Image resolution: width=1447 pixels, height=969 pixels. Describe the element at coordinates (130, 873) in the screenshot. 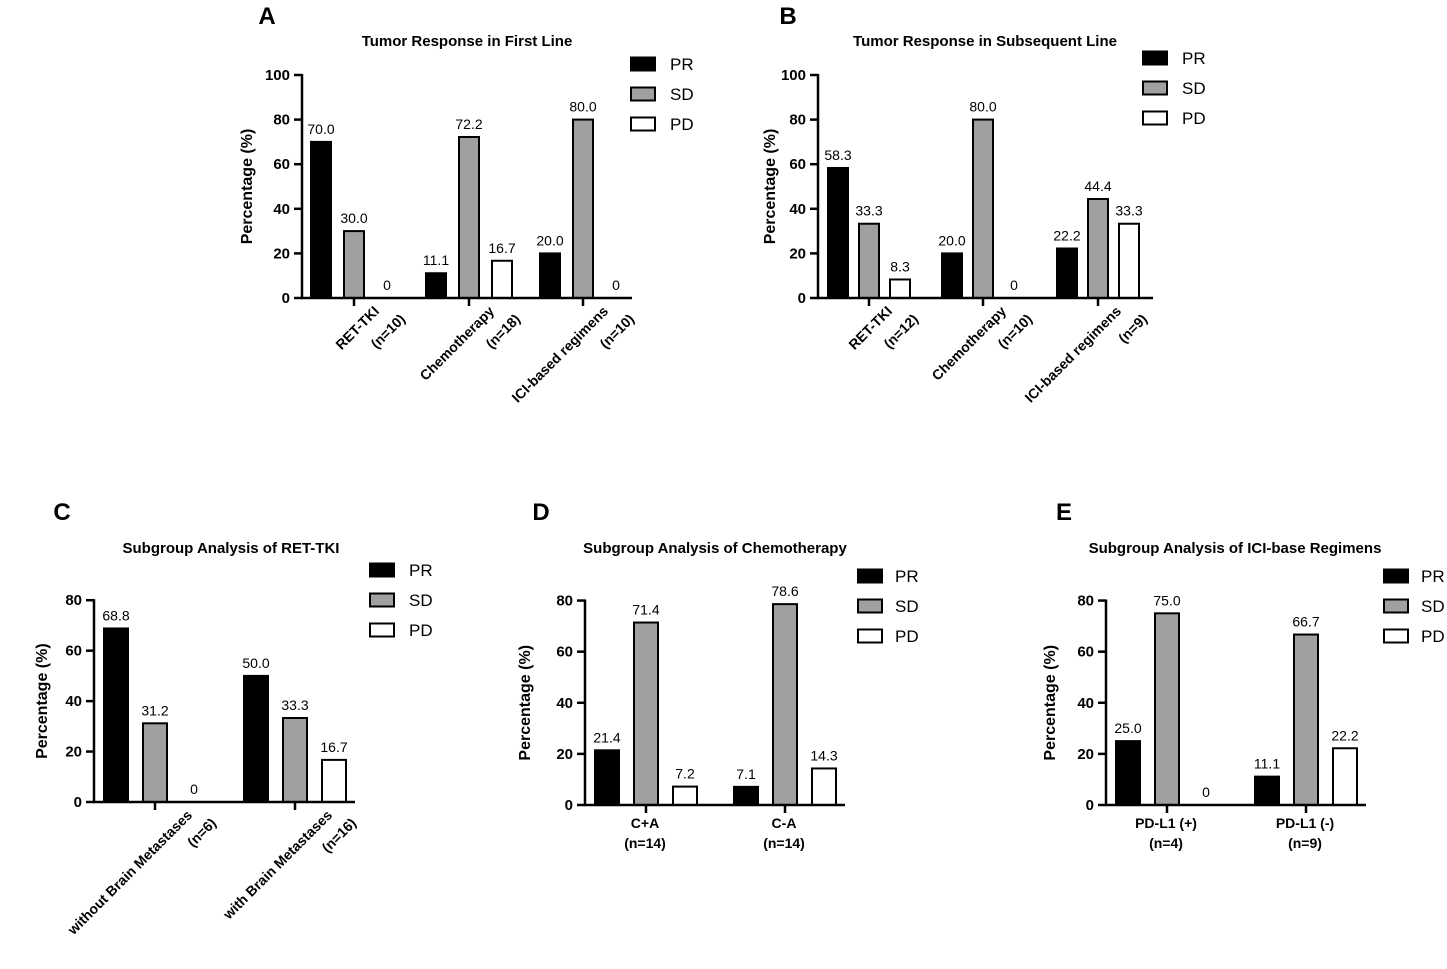

I see `category-label: without Brain Metastases` at that location.